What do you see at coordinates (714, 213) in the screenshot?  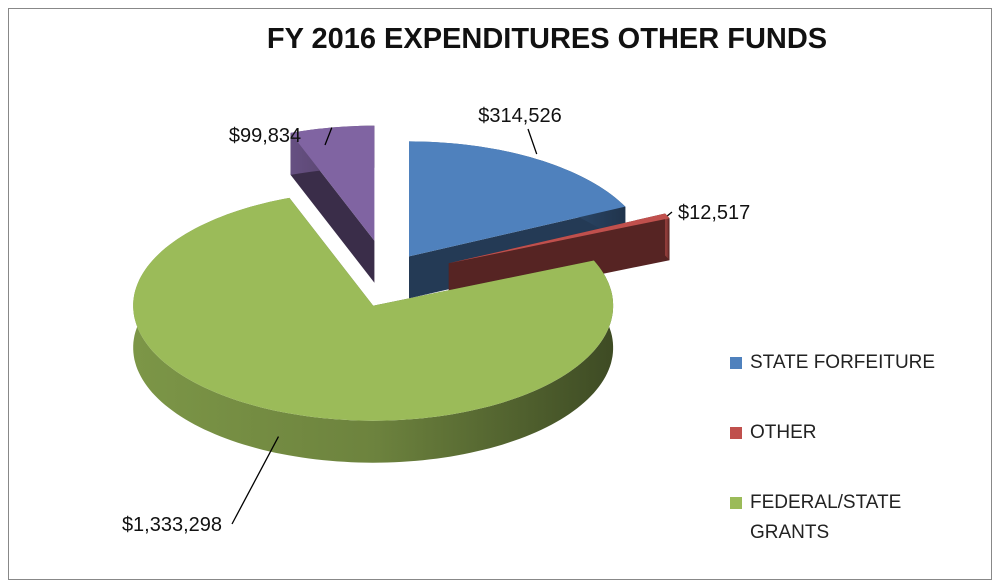 I see `data-label: $12,517` at bounding box center [714, 213].